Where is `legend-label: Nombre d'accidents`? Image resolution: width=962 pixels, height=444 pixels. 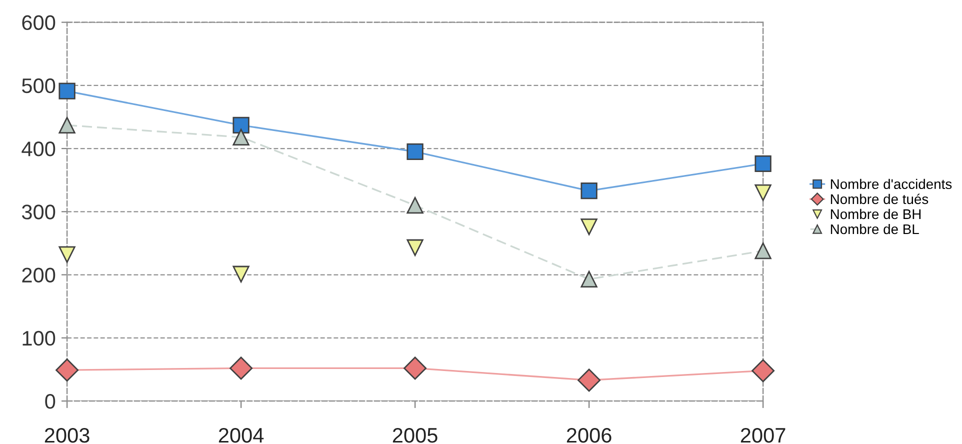
legend-label: Nombre d'accidents is located at coordinates (891, 184).